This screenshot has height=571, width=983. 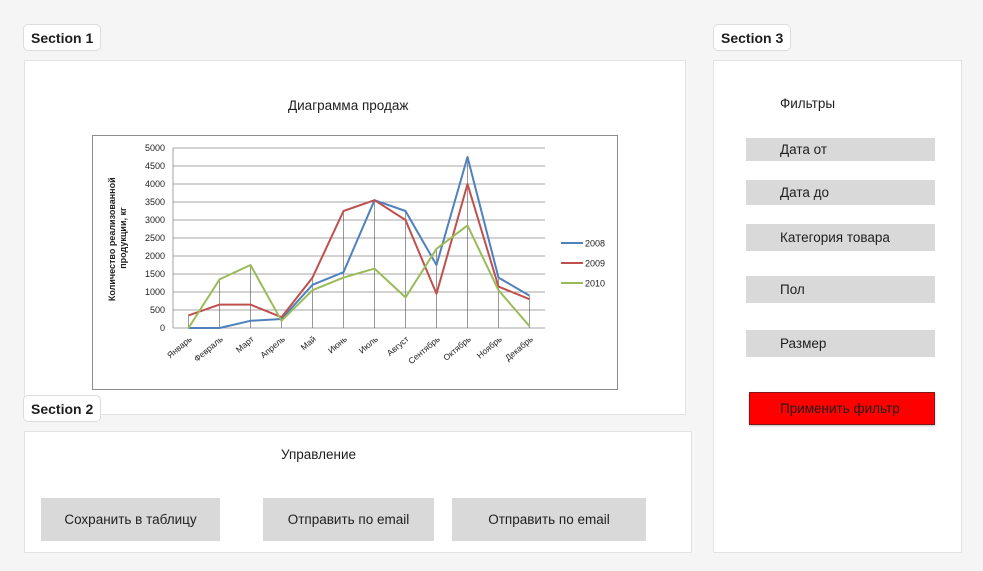 What do you see at coordinates (840, 343) in the screenshot?
I see `filter-size: Размер` at bounding box center [840, 343].